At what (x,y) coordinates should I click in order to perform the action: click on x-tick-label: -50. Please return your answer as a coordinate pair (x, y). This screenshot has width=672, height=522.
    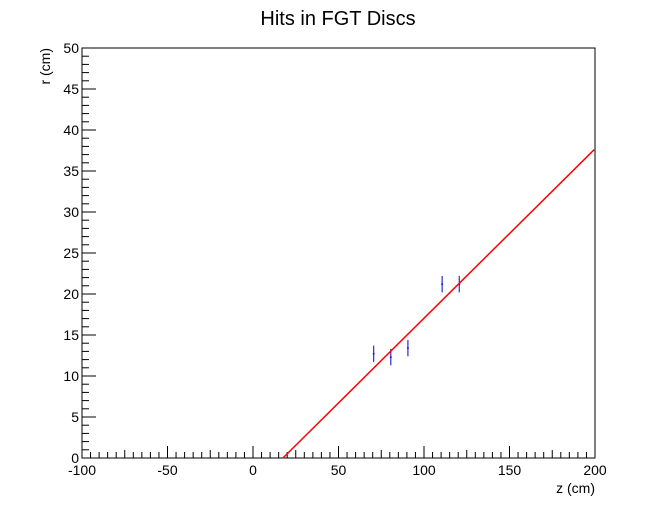
    Looking at the image, I should click on (167, 470).